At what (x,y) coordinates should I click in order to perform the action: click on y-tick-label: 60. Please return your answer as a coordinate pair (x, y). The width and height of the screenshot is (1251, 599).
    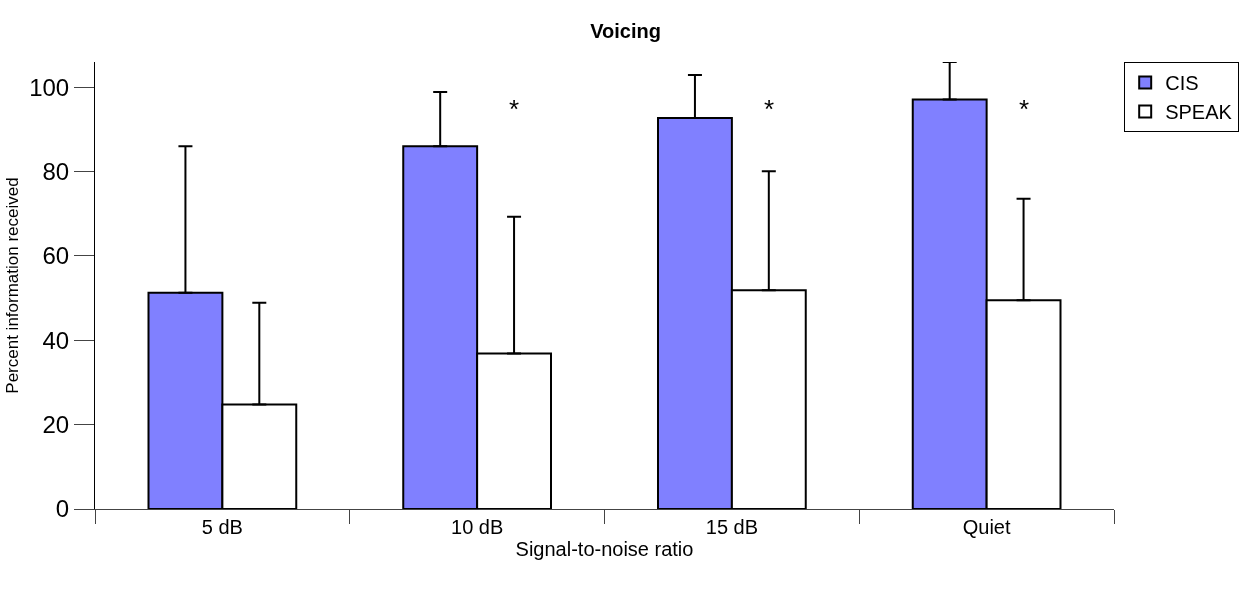
    Looking at the image, I should click on (56, 256).